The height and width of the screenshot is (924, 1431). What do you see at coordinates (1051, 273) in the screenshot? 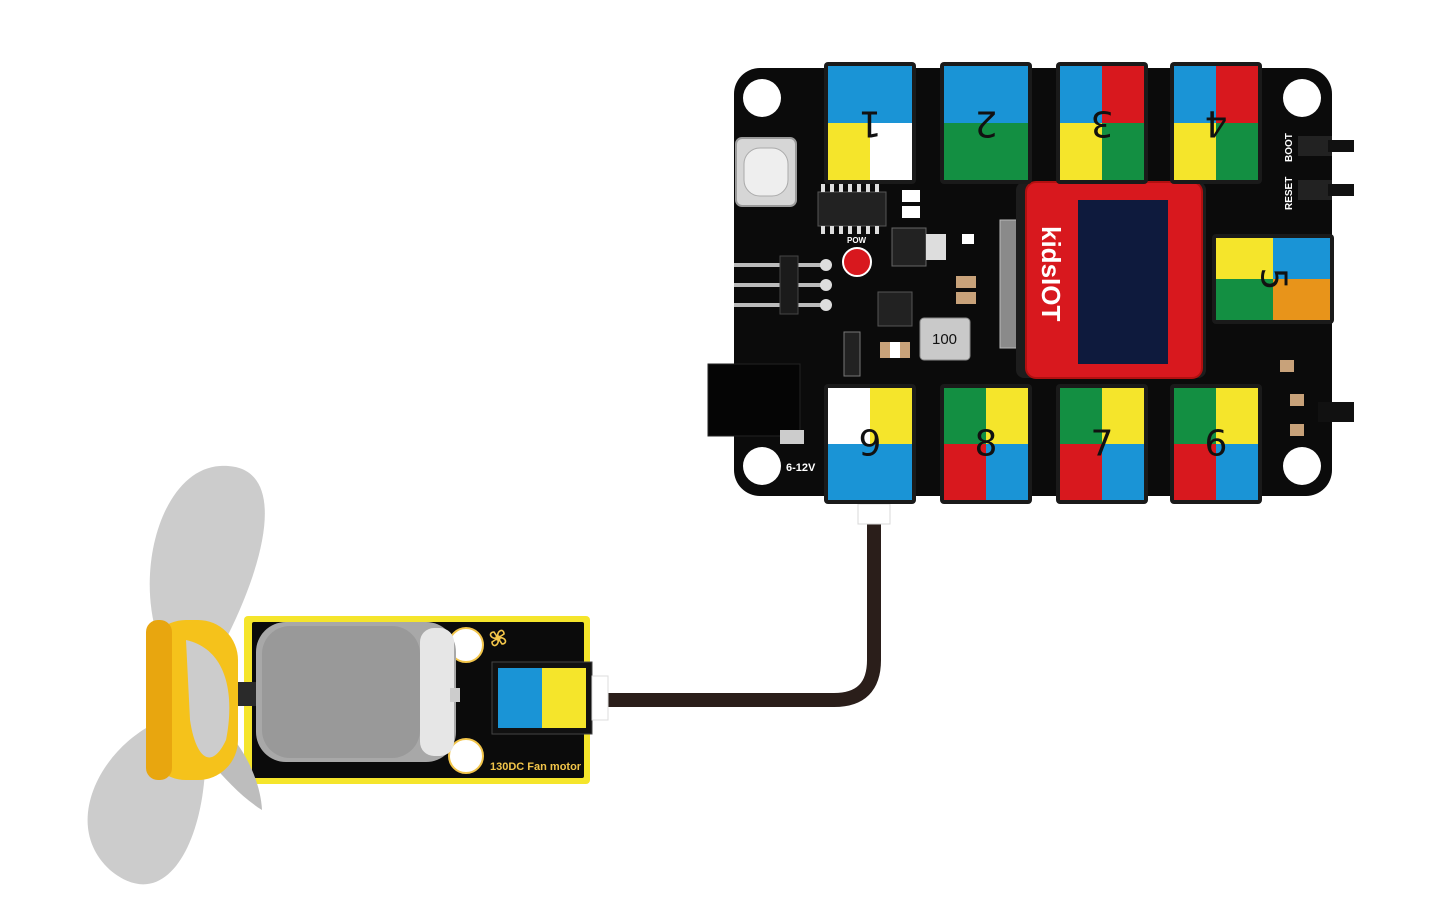
I see `brand-logo: kidsIOT` at bounding box center [1051, 273].